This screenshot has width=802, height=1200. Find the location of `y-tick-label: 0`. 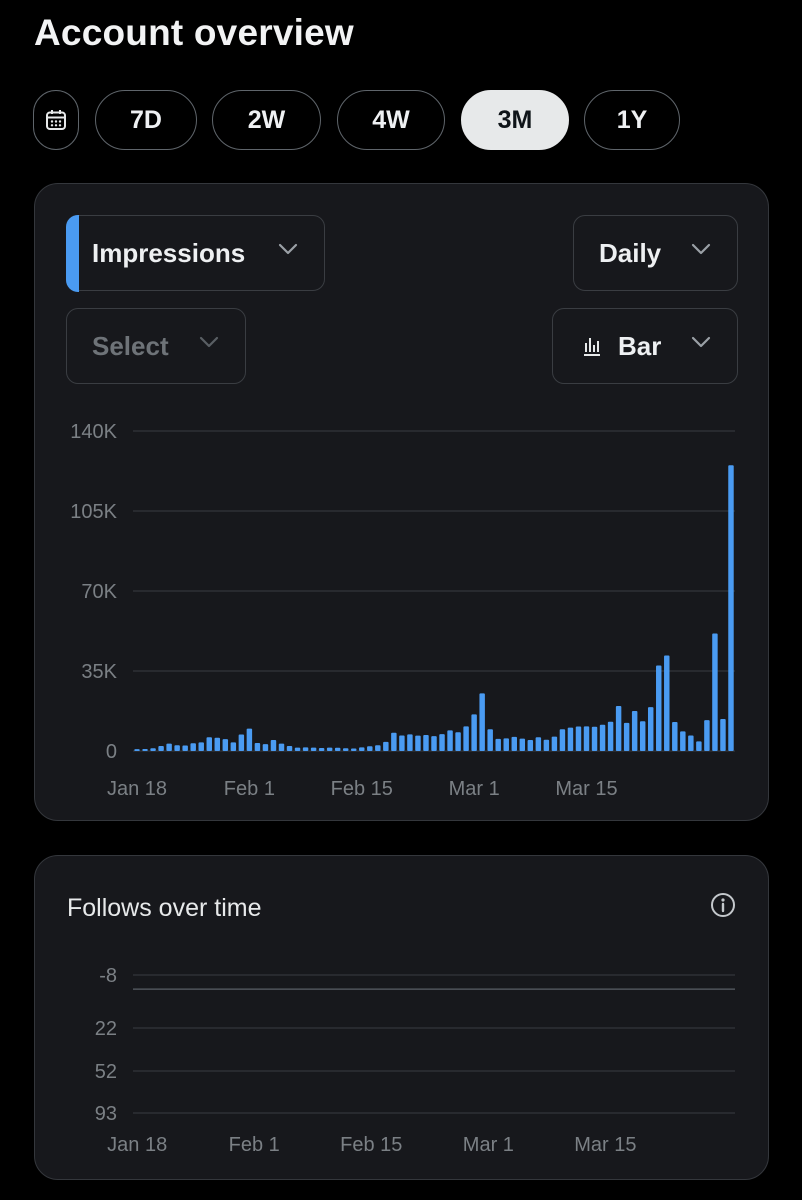

y-tick-label: 0 is located at coordinates (111, 752).